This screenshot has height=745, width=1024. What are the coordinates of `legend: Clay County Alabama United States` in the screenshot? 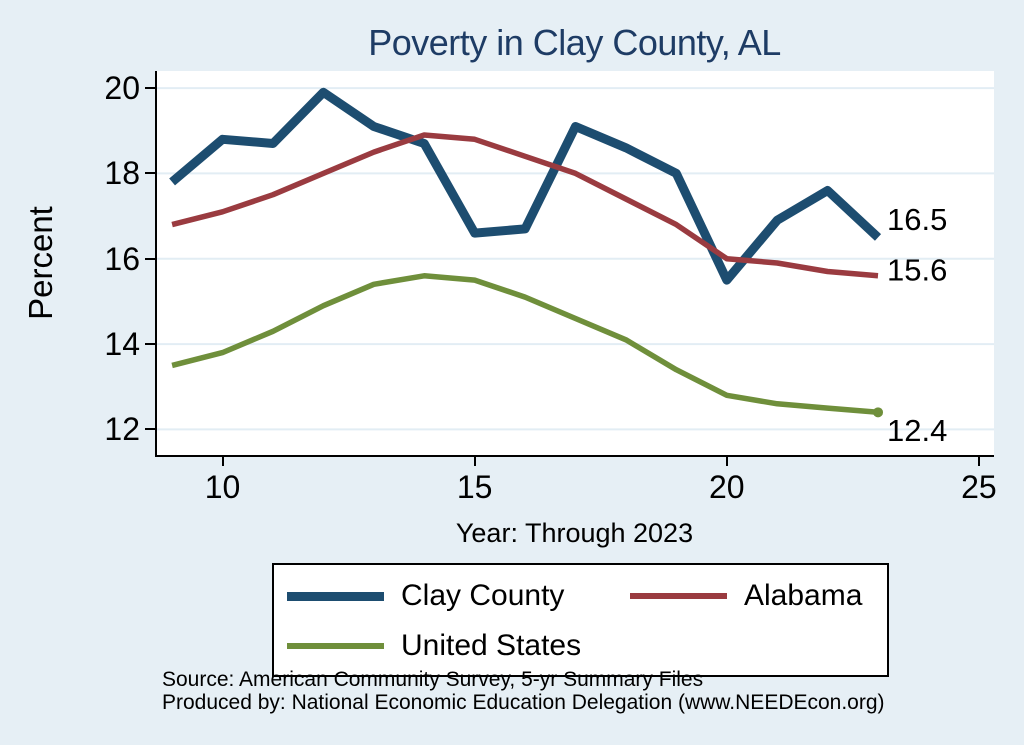 It's located at (580, 620).